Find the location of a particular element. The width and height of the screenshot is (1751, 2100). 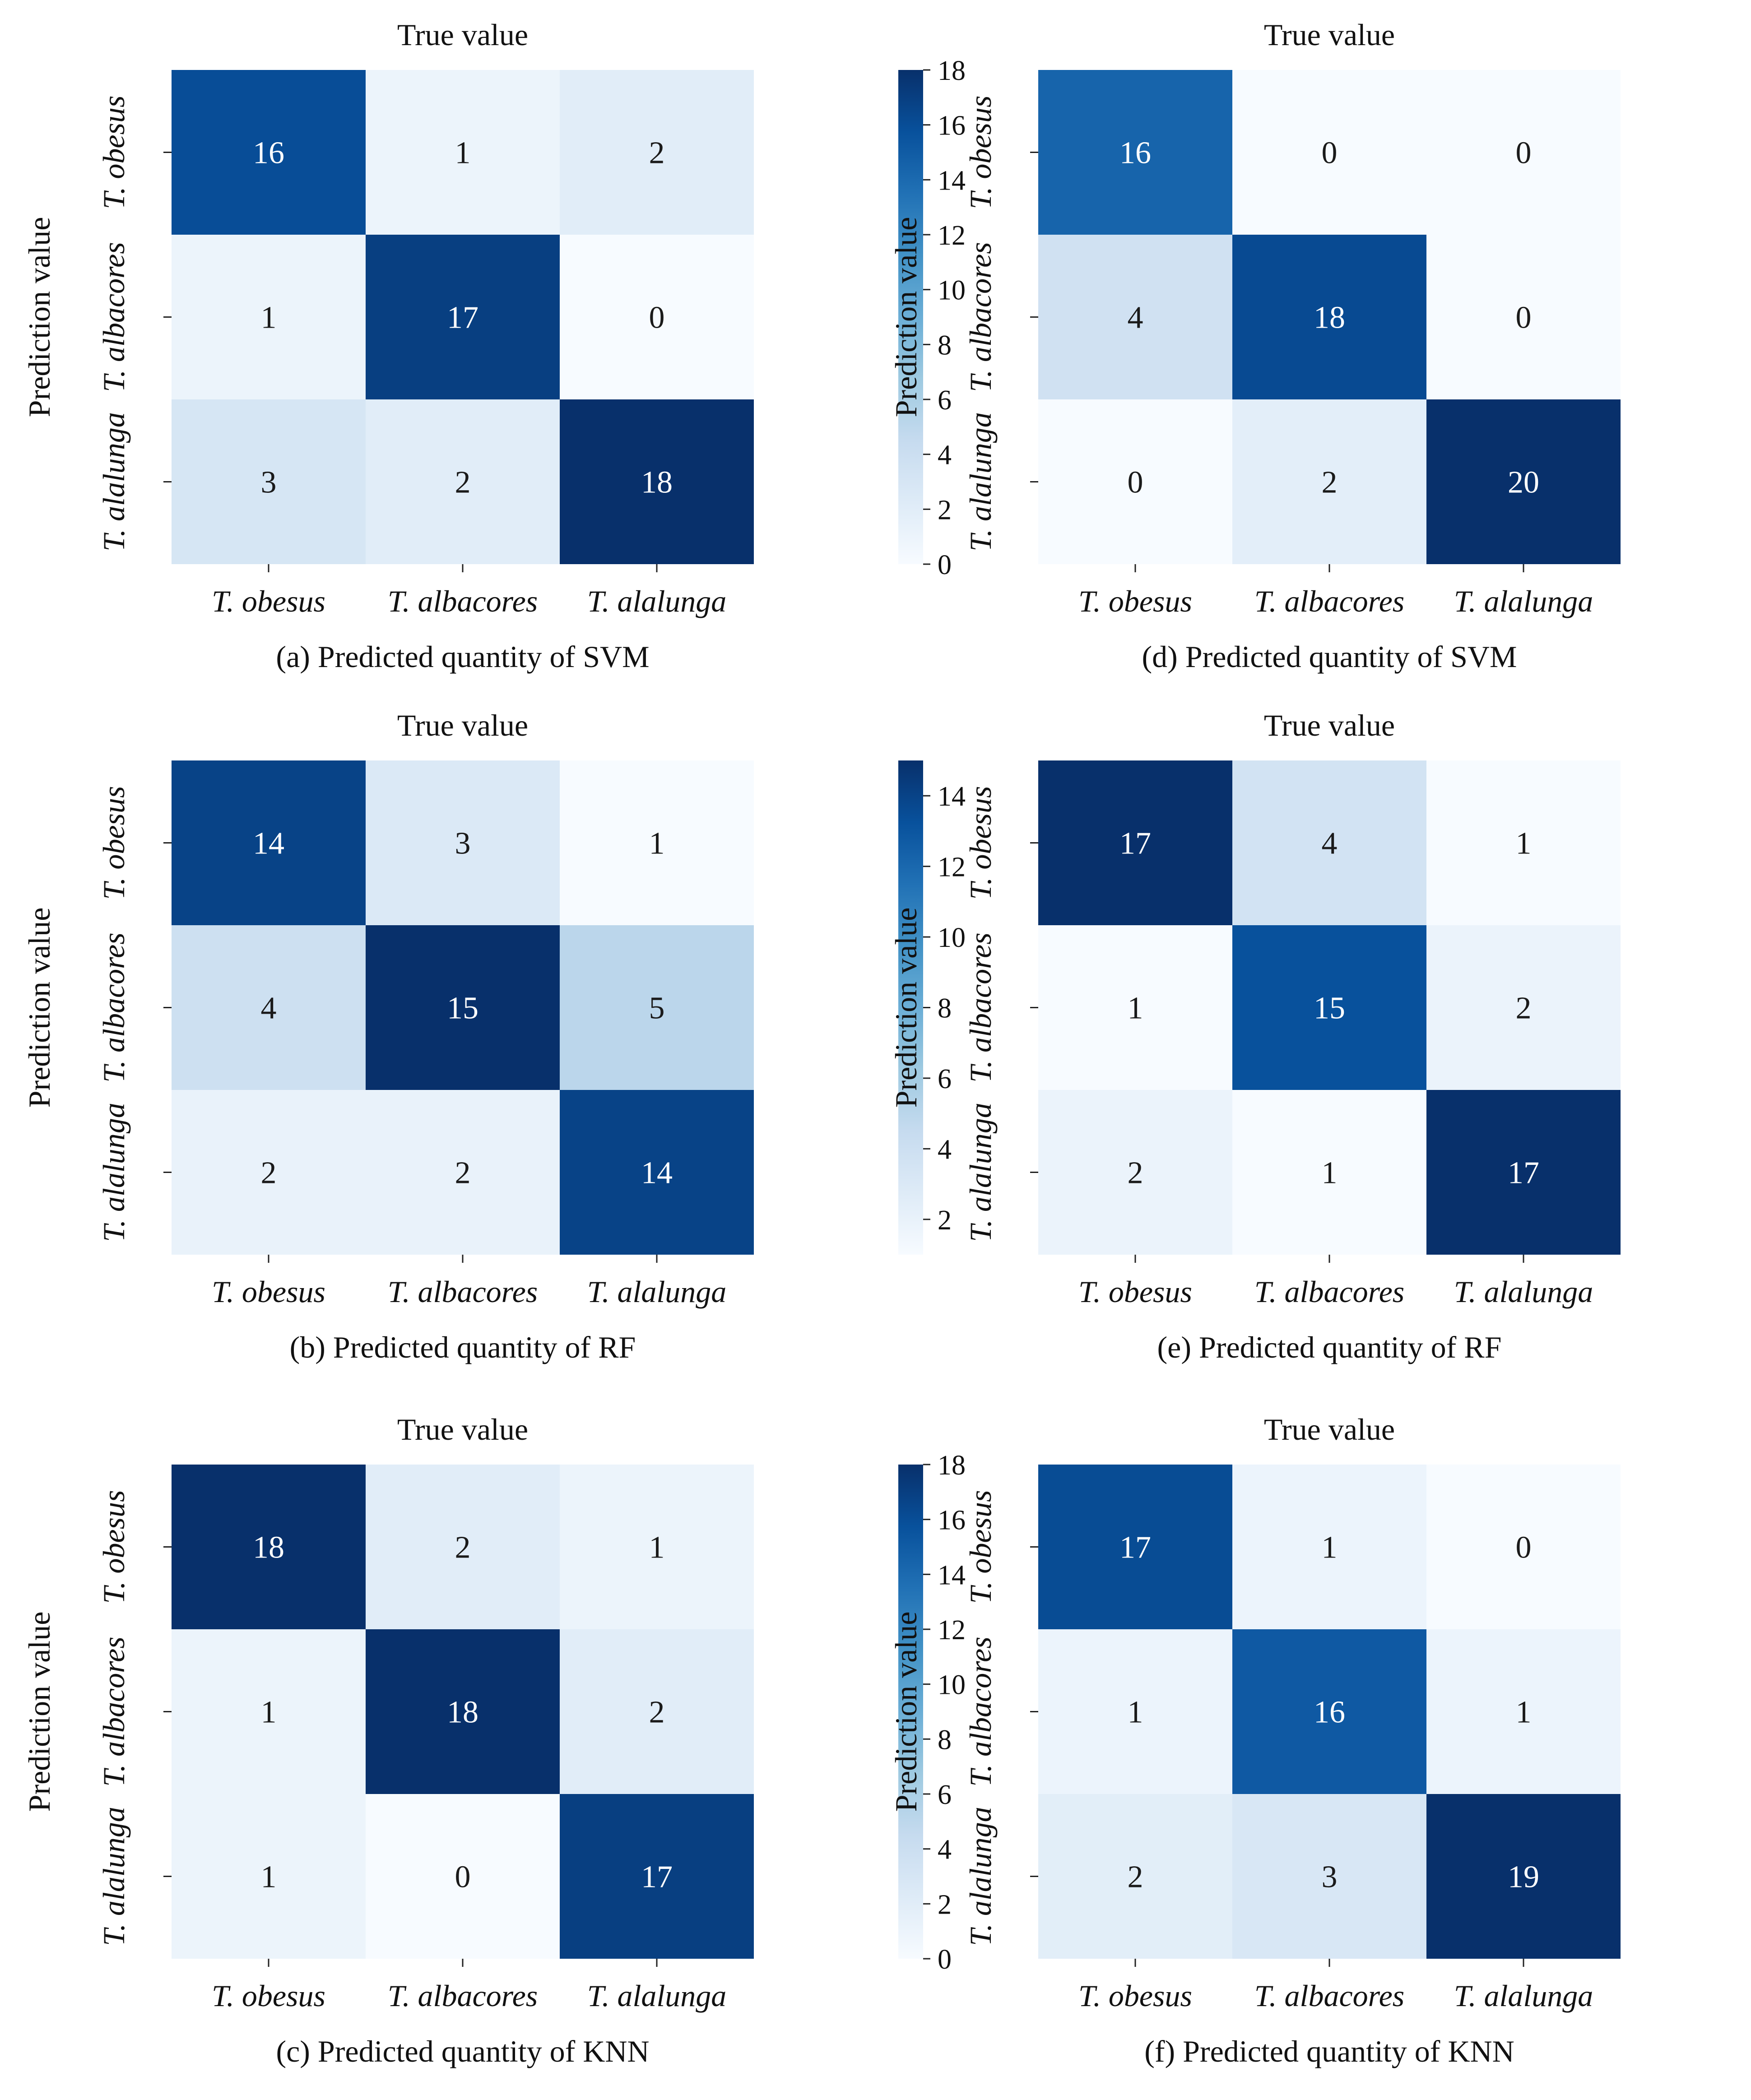

panel-caption: (c) Predicted quantity of KNN is located at coordinates (462, 2051).